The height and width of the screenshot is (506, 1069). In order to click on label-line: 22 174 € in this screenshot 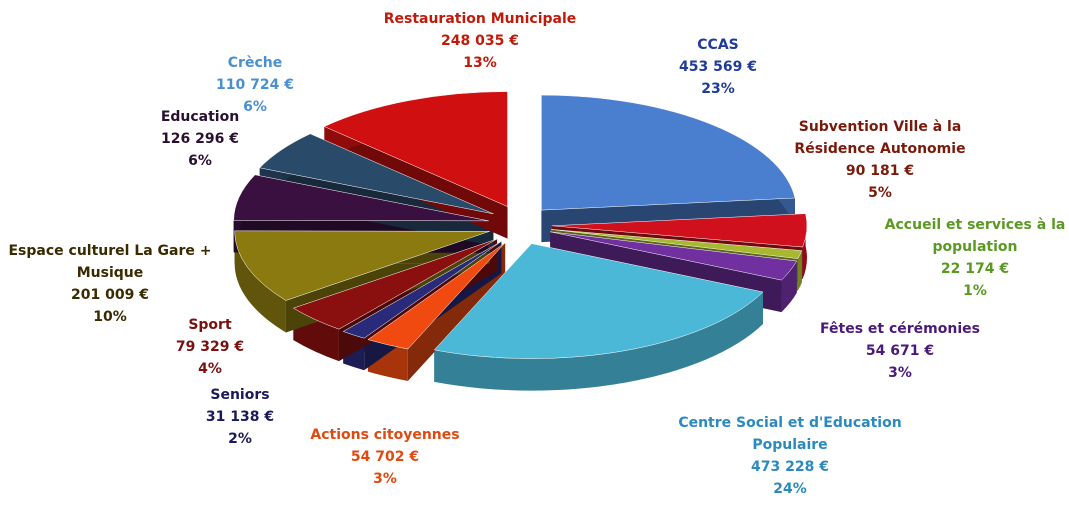, I will do `click(975, 269)`.